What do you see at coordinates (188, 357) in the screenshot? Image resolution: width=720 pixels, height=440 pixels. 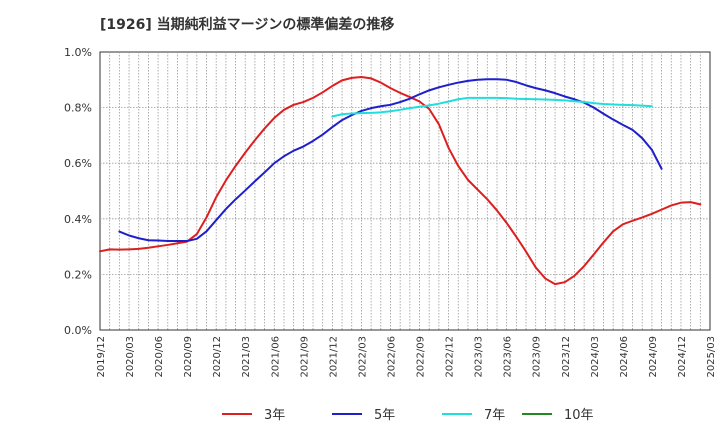 I see `x-tick-label: 2020/09` at bounding box center [188, 357].